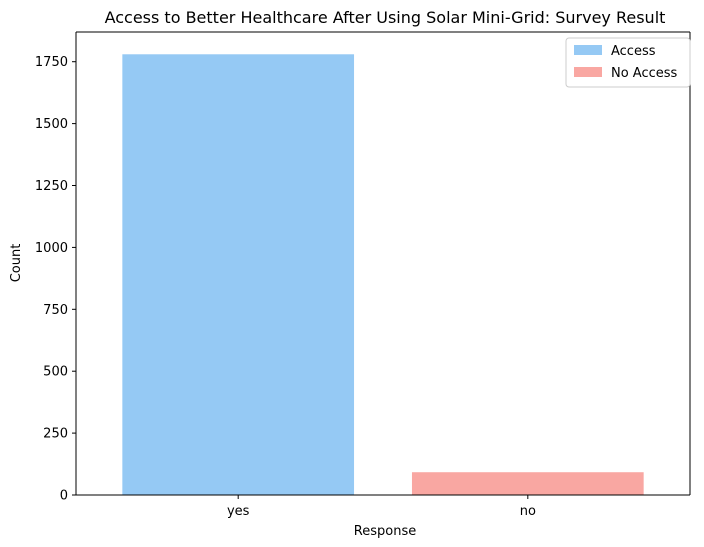 This screenshot has width=704, height=547. What do you see at coordinates (55, 279) in the screenshot?
I see `y-axis: 0 250 500 750 1000 1250 1500 1750` at bounding box center [55, 279].